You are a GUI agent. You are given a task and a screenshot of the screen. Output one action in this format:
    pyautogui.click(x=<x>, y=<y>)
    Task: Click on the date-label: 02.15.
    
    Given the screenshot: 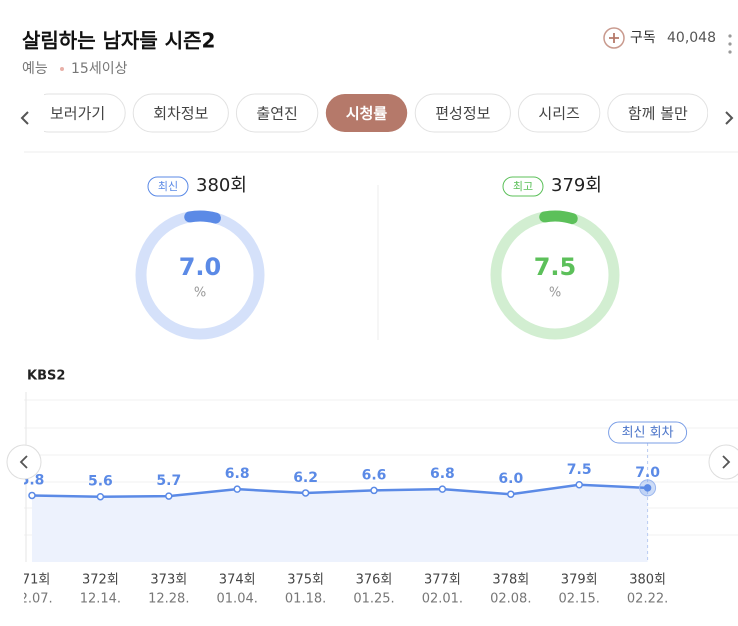 What is the action you would take?
    pyautogui.click(x=579, y=599)
    